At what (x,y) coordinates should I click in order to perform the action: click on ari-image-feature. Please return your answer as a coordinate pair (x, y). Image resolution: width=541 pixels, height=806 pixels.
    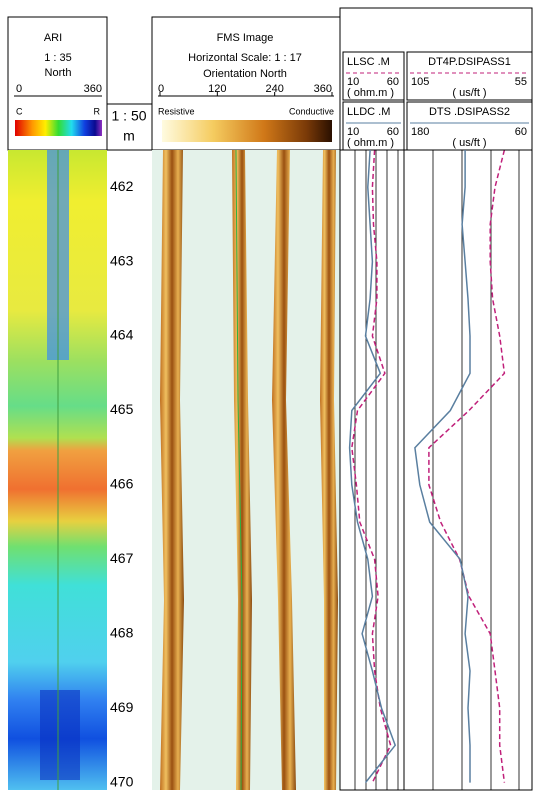
    Looking at the image, I should click on (60, 735).